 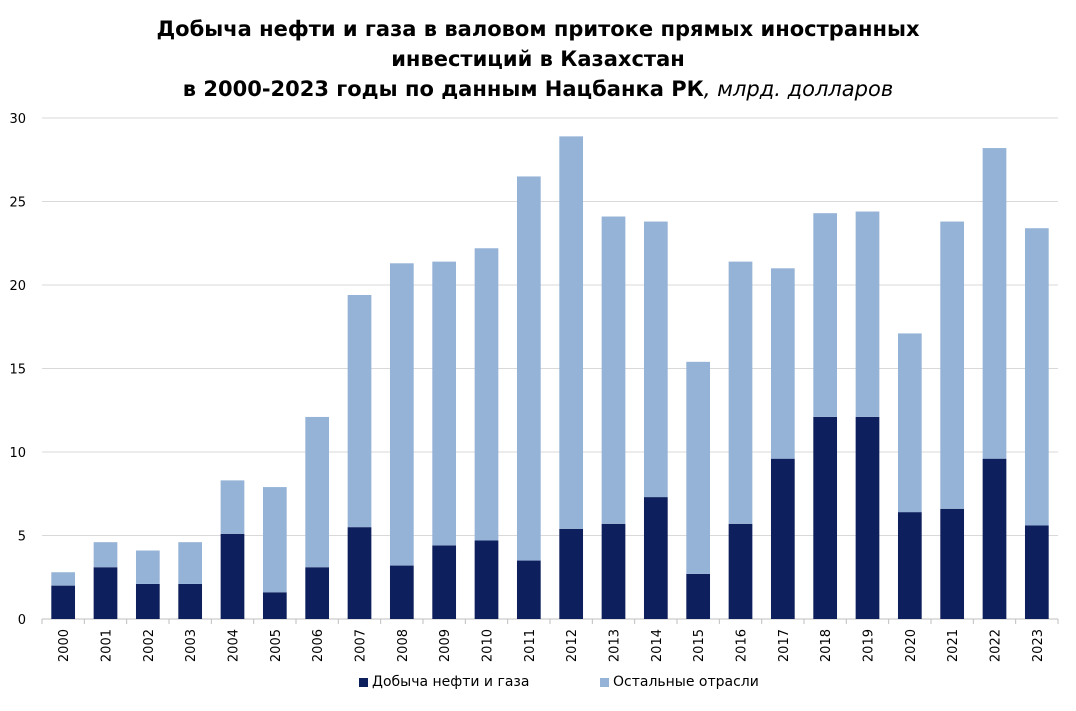 What do you see at coordinates (994, 538) in the screenshot?
I see `bar-oil-gas-2022` at bounding box center [994, 538].